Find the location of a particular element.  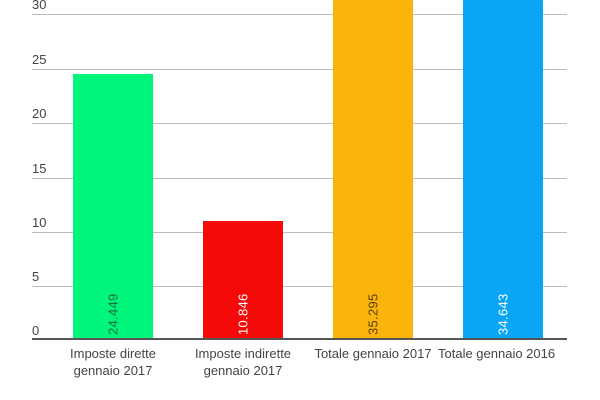

bar-value-label: 10.846 is located at coordinates (243, 314).